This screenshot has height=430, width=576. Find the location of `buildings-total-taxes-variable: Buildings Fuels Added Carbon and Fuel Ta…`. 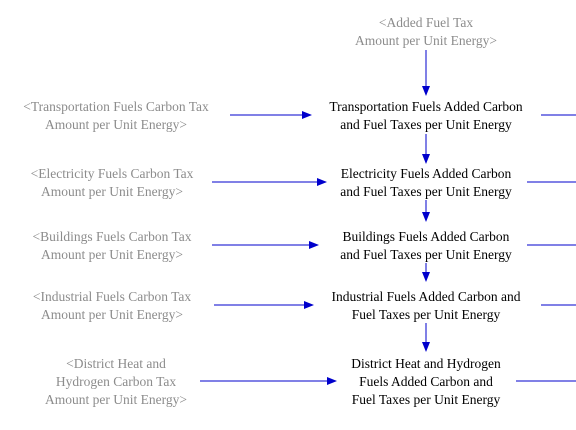

buildings-total-taxes-variable: Buildings Fuels Added Carbon and Fuel Ta… is located at coordinates (426, 245).